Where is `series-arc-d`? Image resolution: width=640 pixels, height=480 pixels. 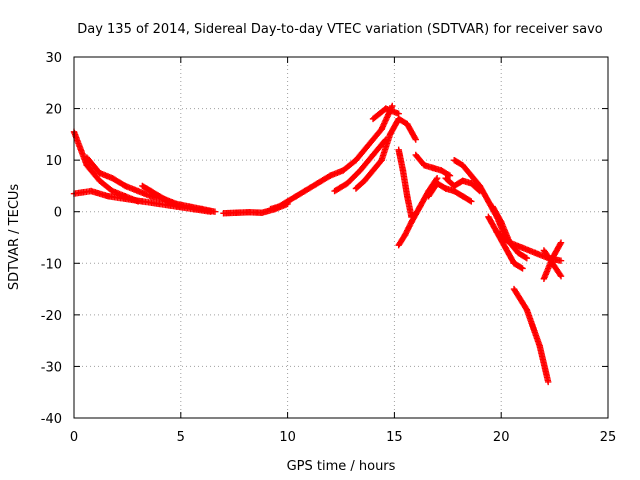 series-arc-d is located at coordinates (161, 196).